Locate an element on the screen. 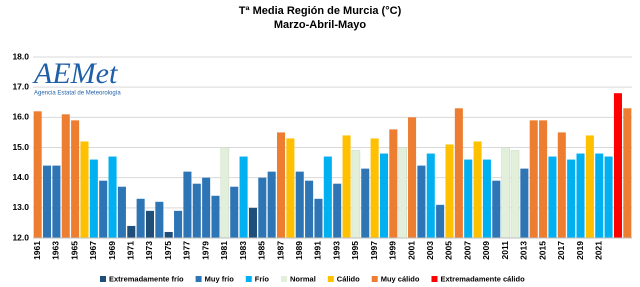 The width and height of the screenshot is (640, 287). x-tick-label: 2009 is located at coordinates (486, 250).